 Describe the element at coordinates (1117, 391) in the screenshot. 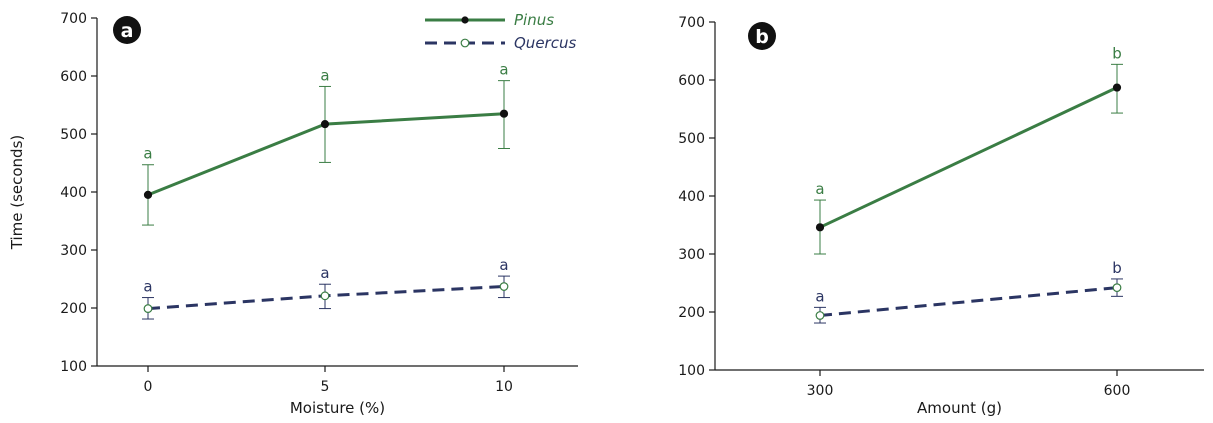

I see `x-tick-label: 600` at that location.